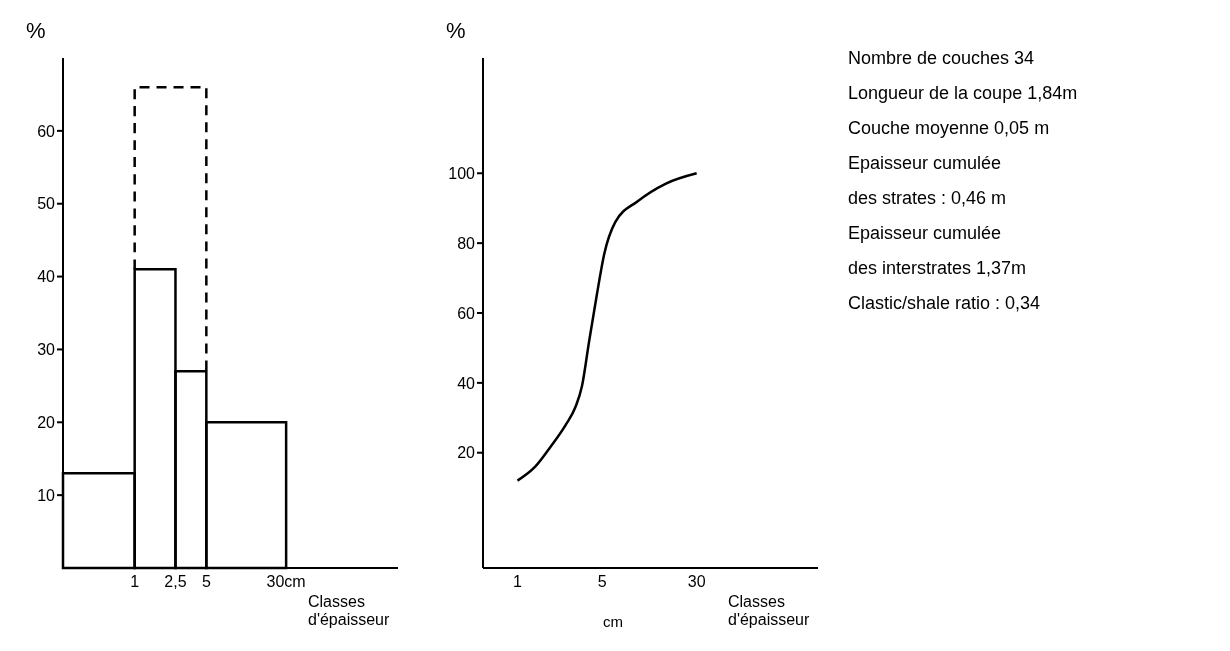 This screenshot has width=1230, height=651. I want to click on text: Couche moyenne 0,05 m, so click(949, 128).